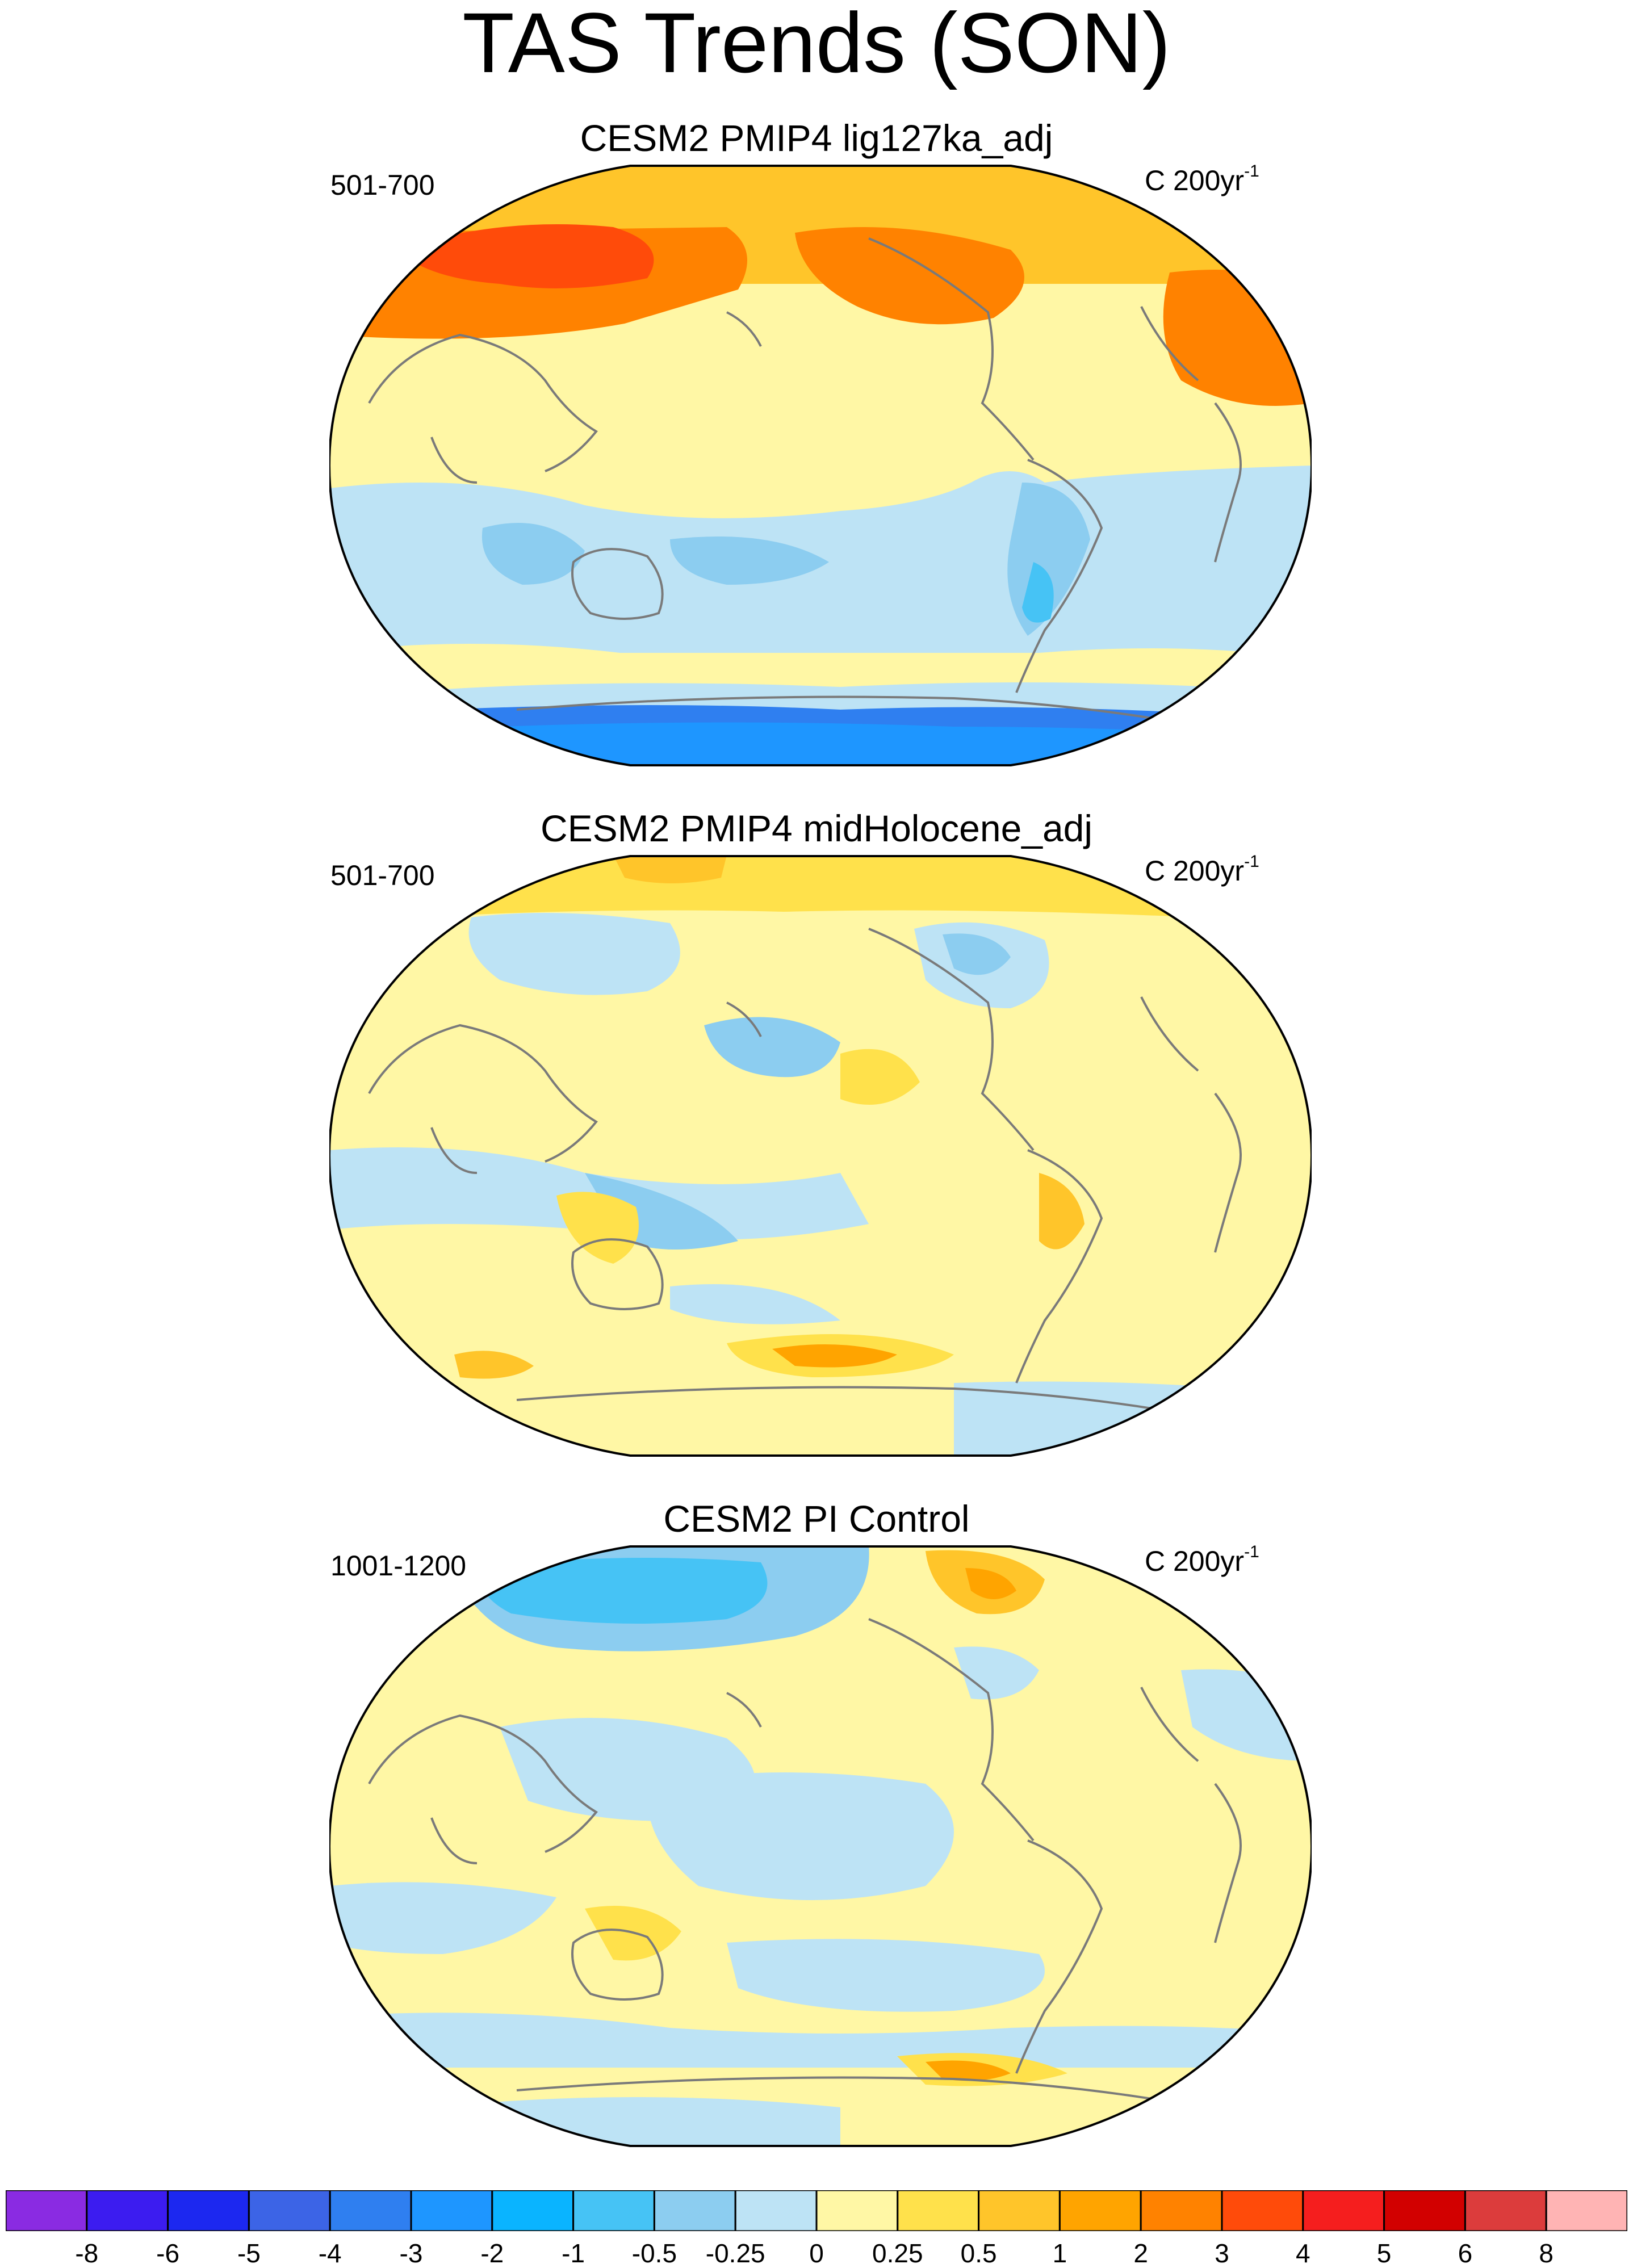  I want to click on colorbar-tick-label: 5, so click(1384, 2253).